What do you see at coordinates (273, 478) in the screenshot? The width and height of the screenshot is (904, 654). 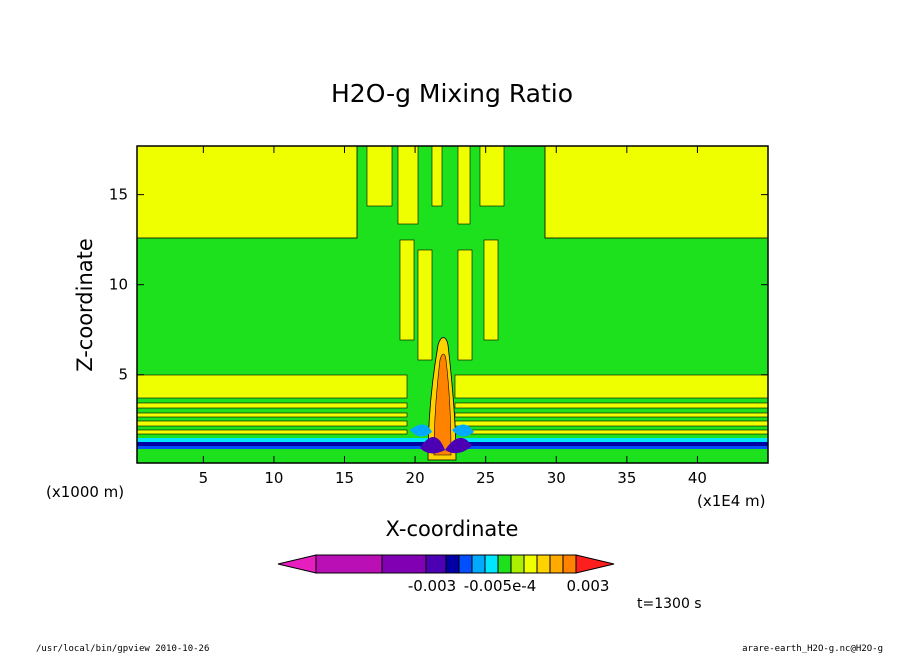 I see `x-tick-label: 10` at bounding box center [273, 478].